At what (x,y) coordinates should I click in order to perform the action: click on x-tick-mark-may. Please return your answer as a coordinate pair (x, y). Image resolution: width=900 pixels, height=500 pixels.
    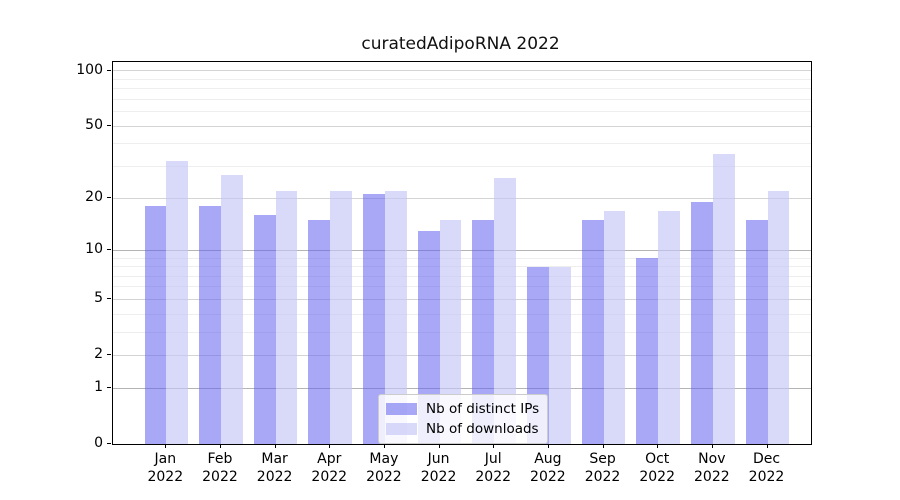
    Looking at the image, I should click on (384, 446).